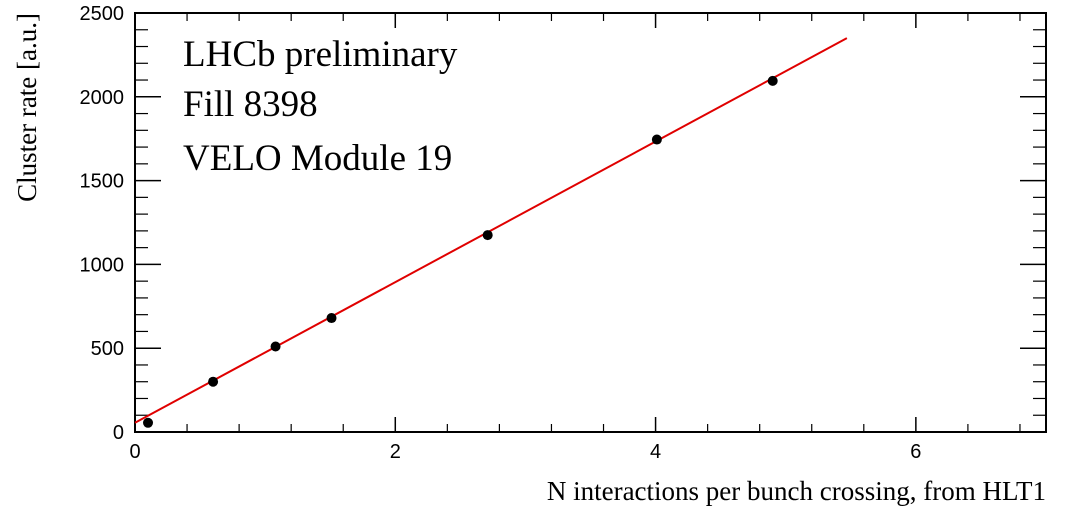 Image resolution: width=1066 pixels, height=509 pixels. What do you see at coordinates (102, 182) in the screenshot?
I see `y-tick-label: 1500` at bounding box center [102, 182].